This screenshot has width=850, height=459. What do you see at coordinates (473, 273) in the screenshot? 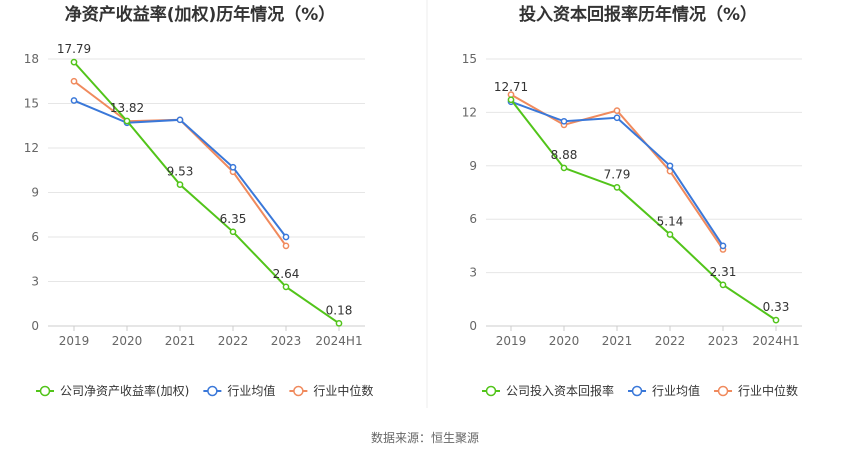
I see `roic-y-tick-label: 3` at bounding box center [473, 273].